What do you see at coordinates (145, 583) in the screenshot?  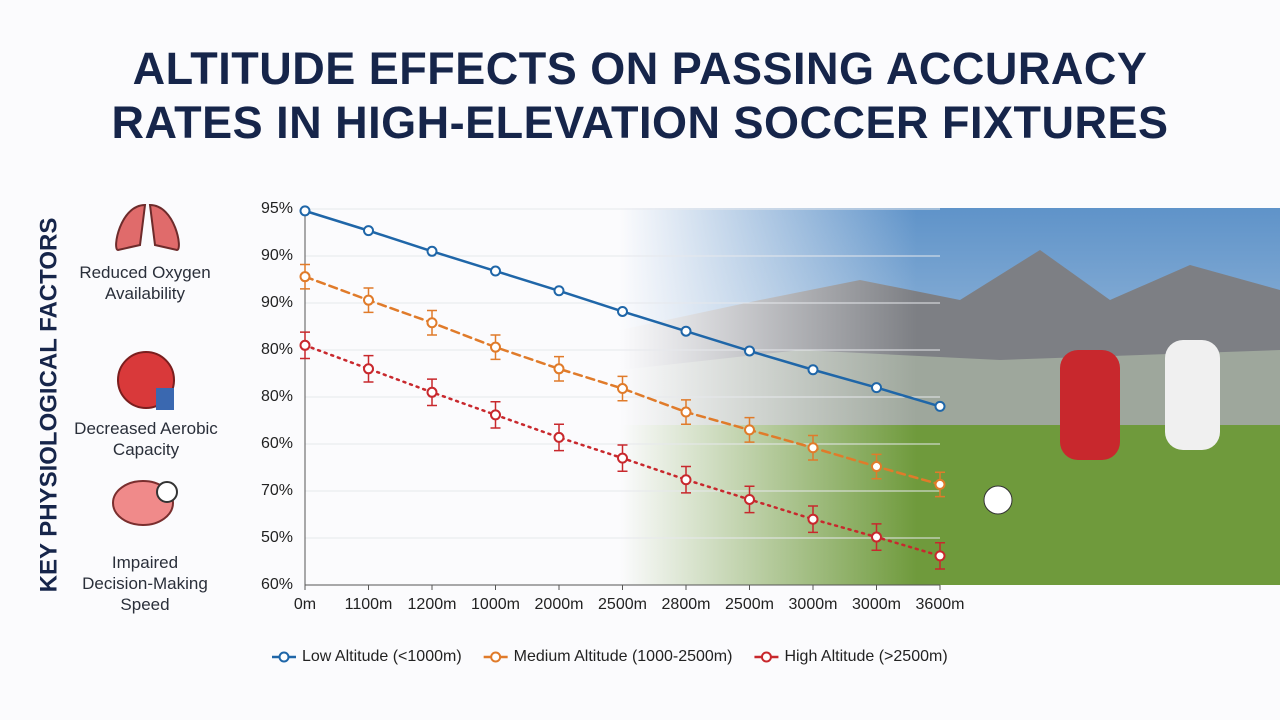 I see `factor-label: Impaired Decision-Making Speed` at bounding box center [145, 583].